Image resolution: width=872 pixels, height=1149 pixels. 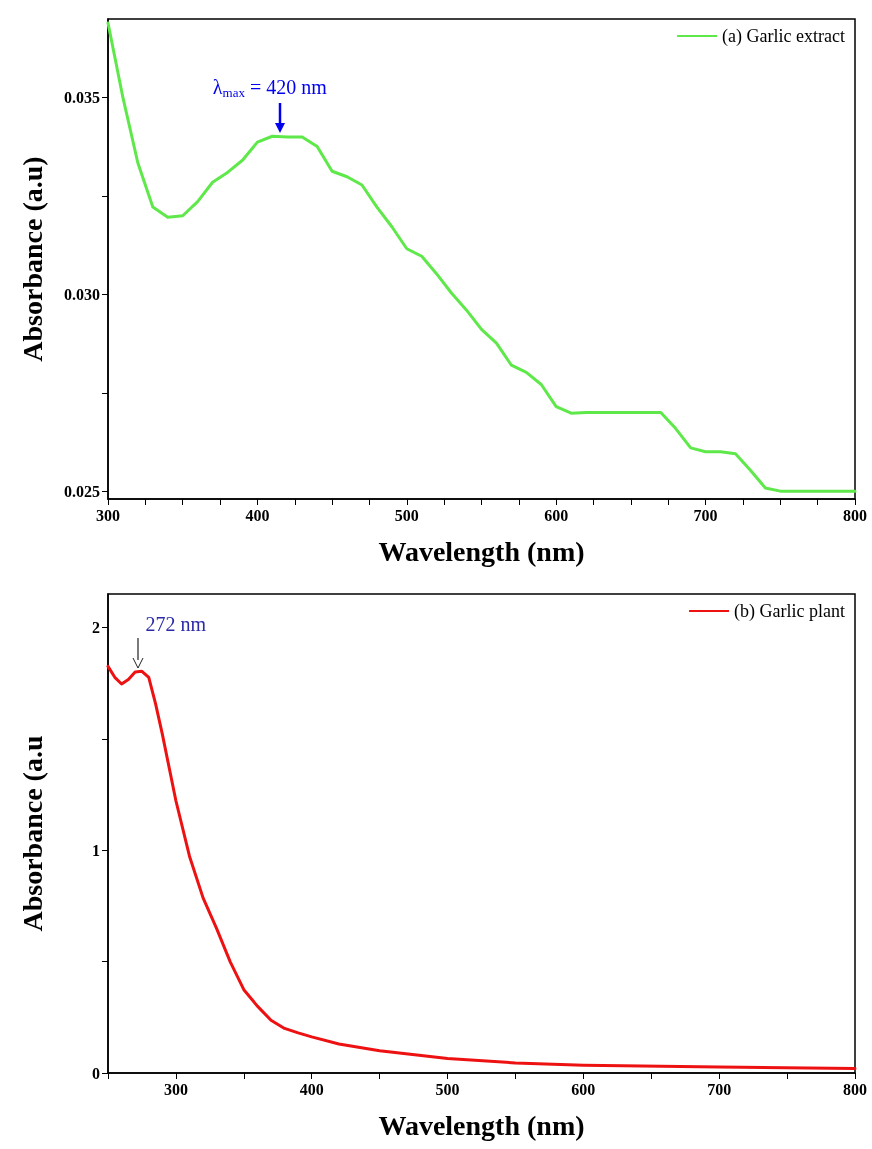 I want to click on legend-label: (b) Garlic plant, so click(x=789, y=611).